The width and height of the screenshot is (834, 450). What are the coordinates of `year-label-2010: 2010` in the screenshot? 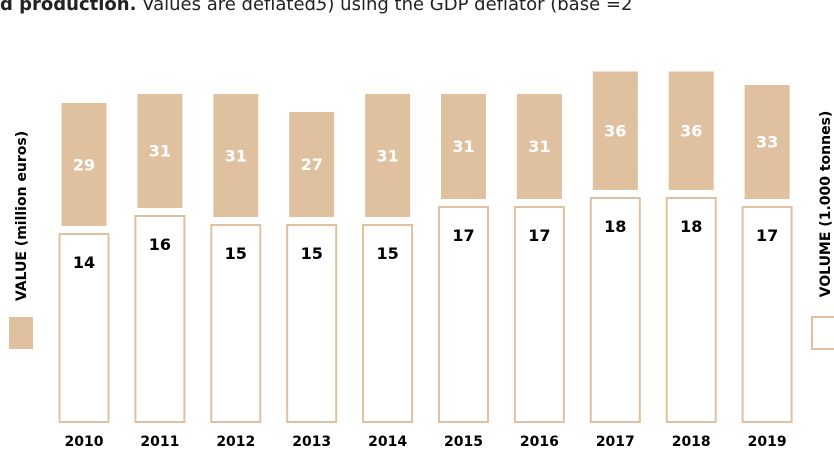 It's located at (84, 442).